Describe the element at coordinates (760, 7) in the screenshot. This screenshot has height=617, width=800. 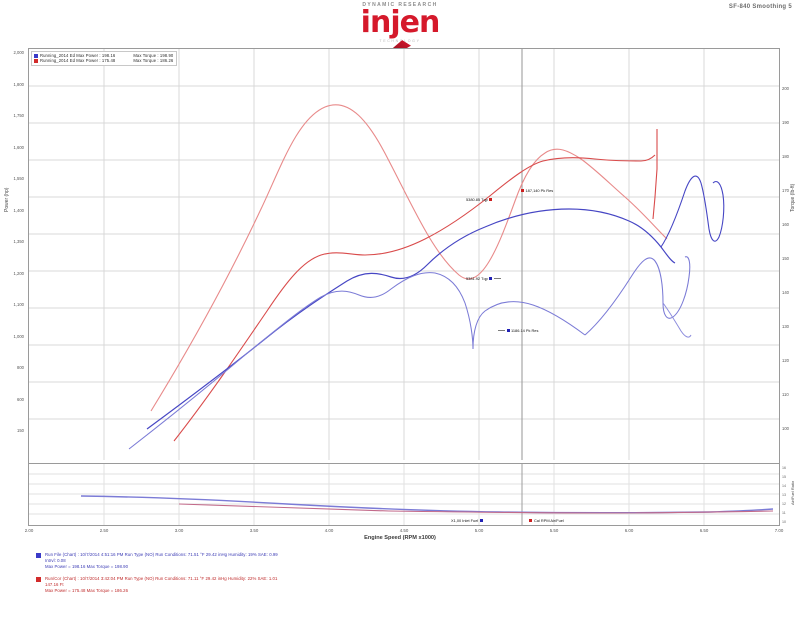
I see `dyno-model-note: SF-840 Smoothing 5` at that location.